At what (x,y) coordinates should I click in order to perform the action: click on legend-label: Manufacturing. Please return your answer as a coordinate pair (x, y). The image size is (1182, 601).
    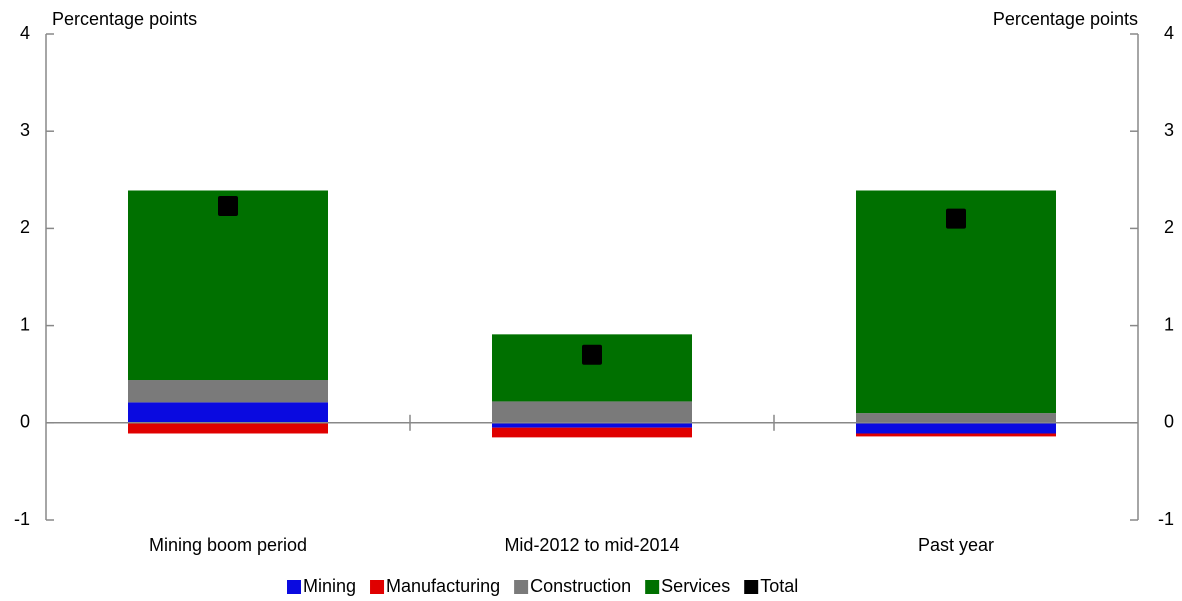
    Looking at the image, I should click on (443, 586).